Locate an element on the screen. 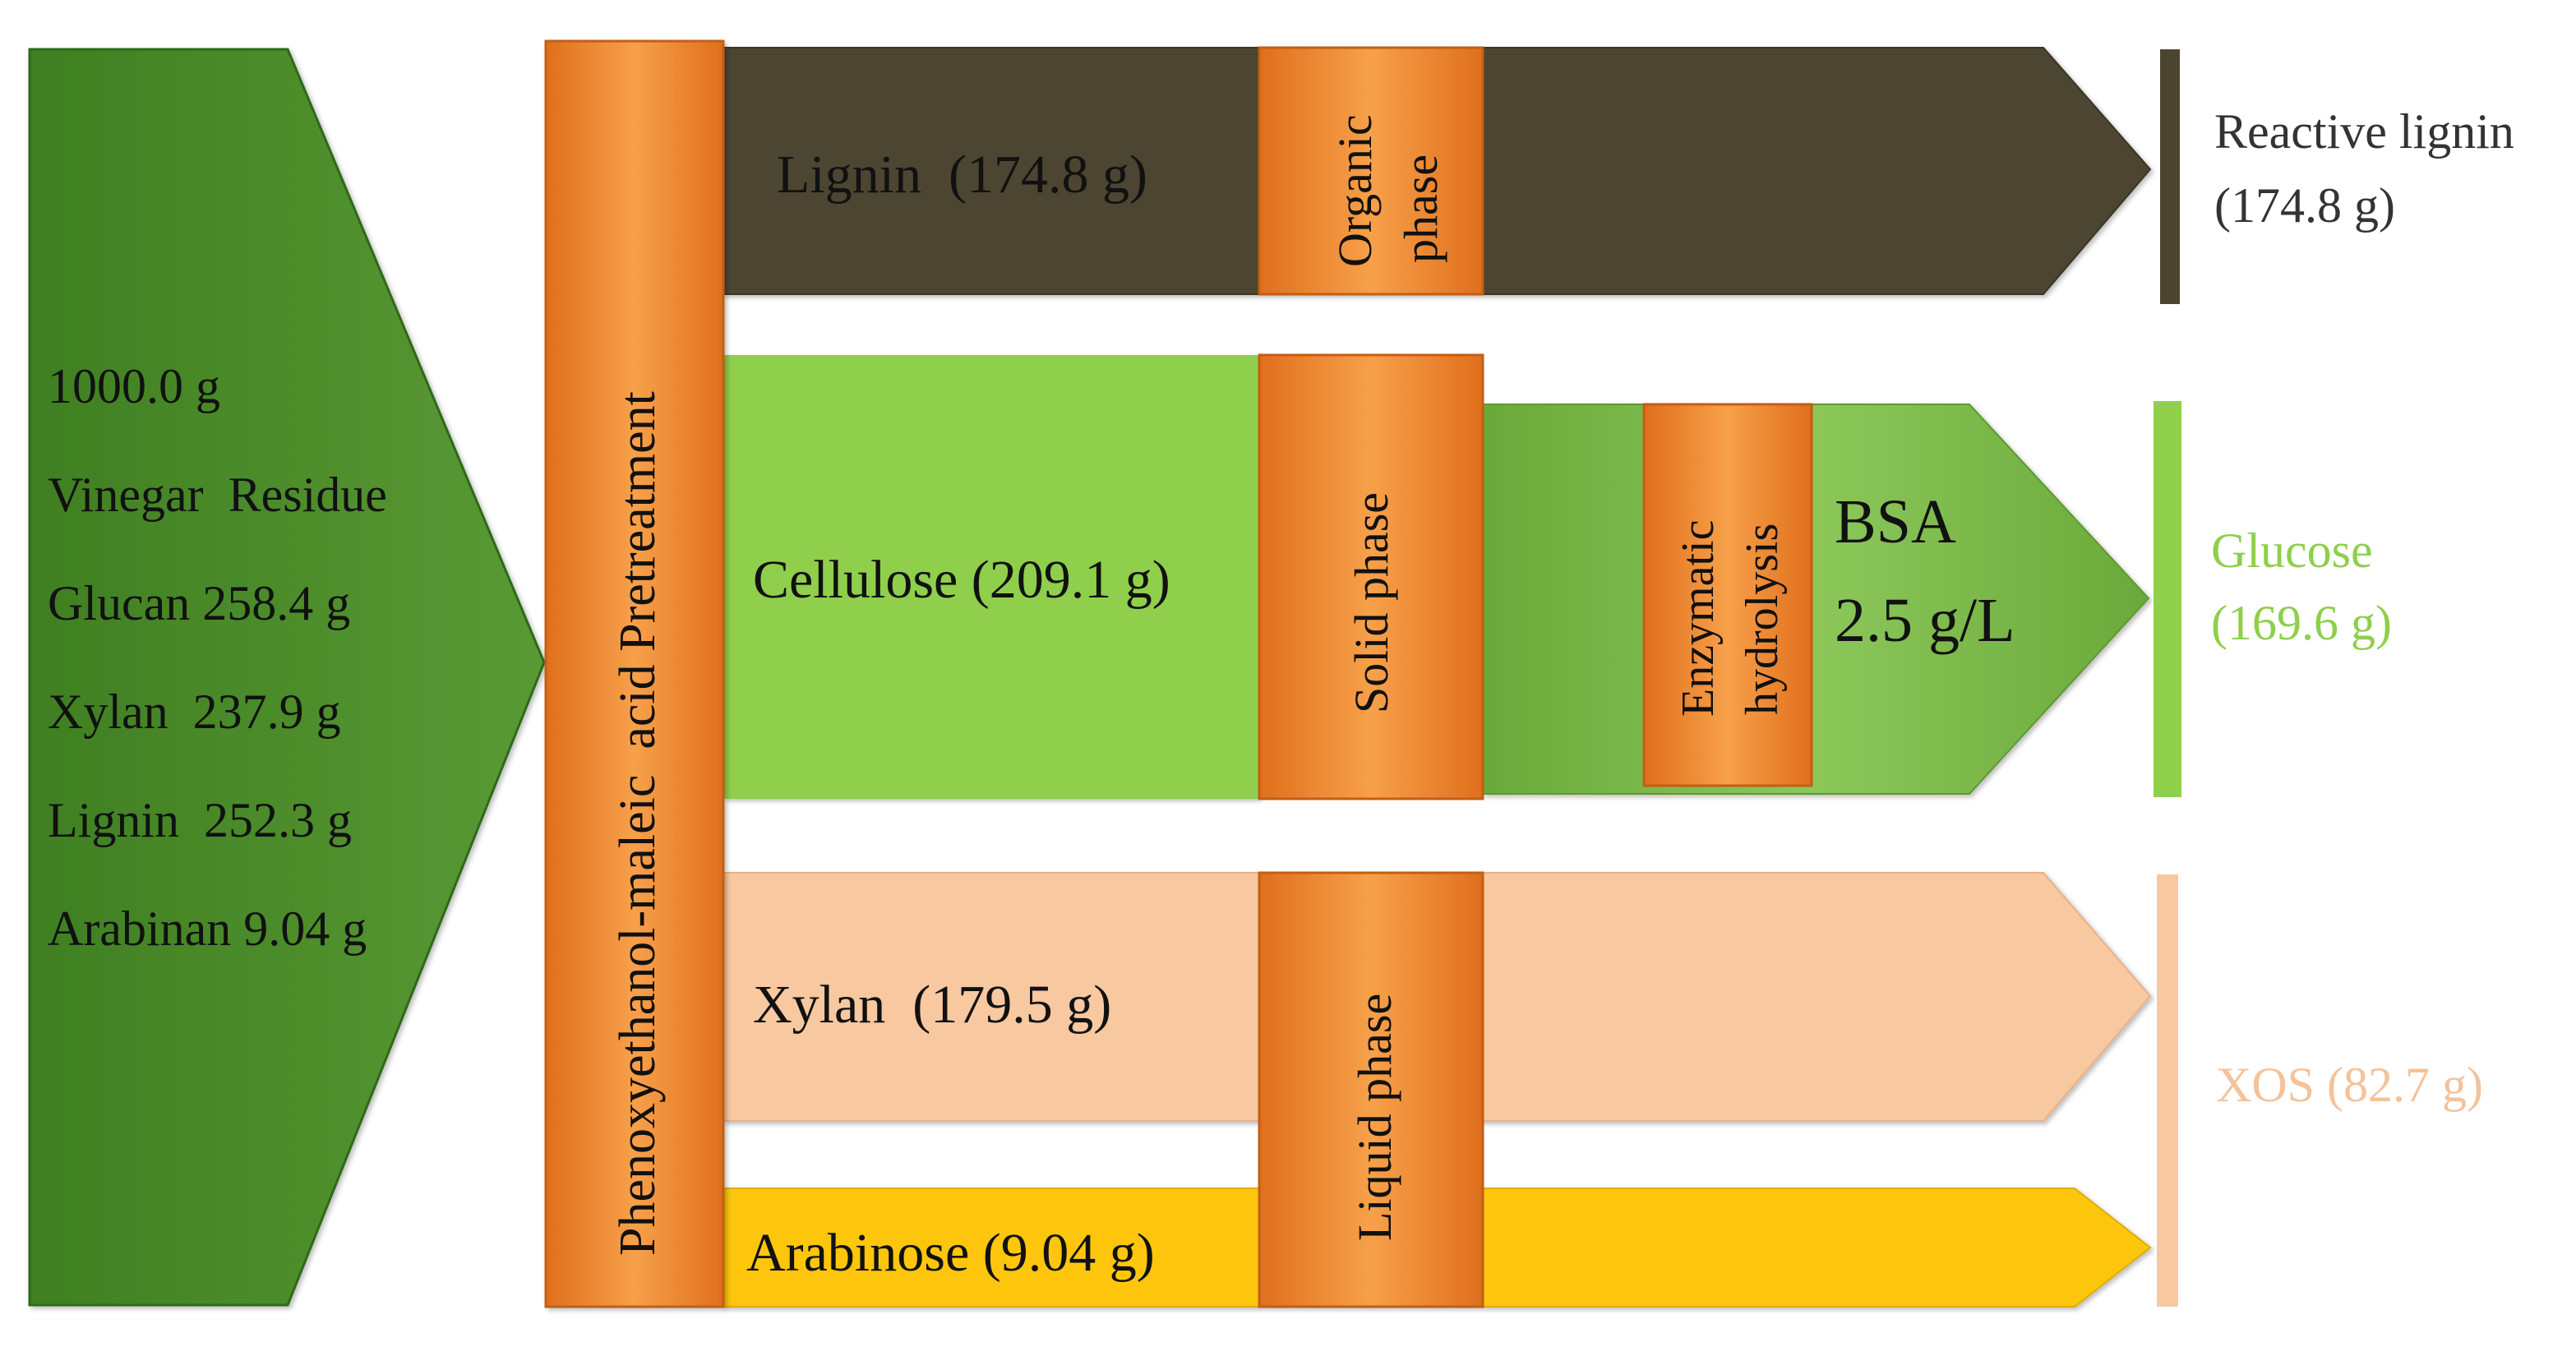 The image size is (2576, 1356). feedstock-arabinan: Arabinan 9.04 g is located at coordinates (208, 929).